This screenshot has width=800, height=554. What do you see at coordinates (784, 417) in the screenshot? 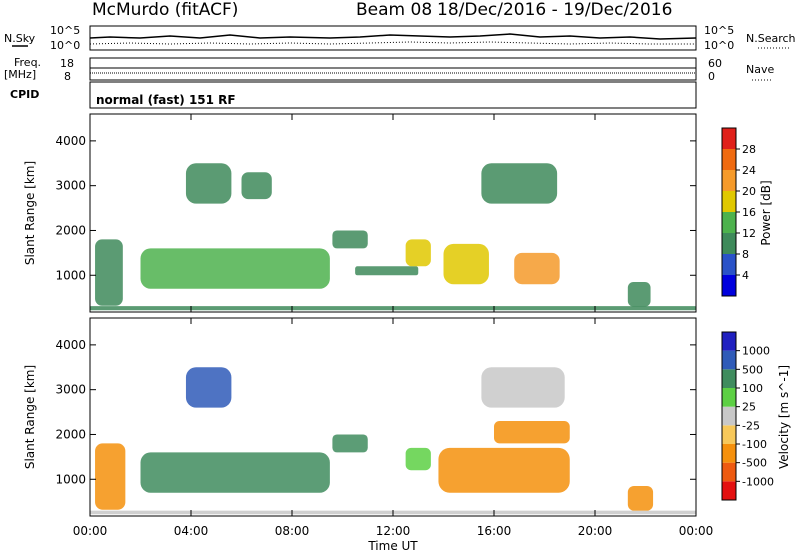
I see `velocity-colorbar-label: Velocity [m s^-1]` at bounding box center [784, 417].